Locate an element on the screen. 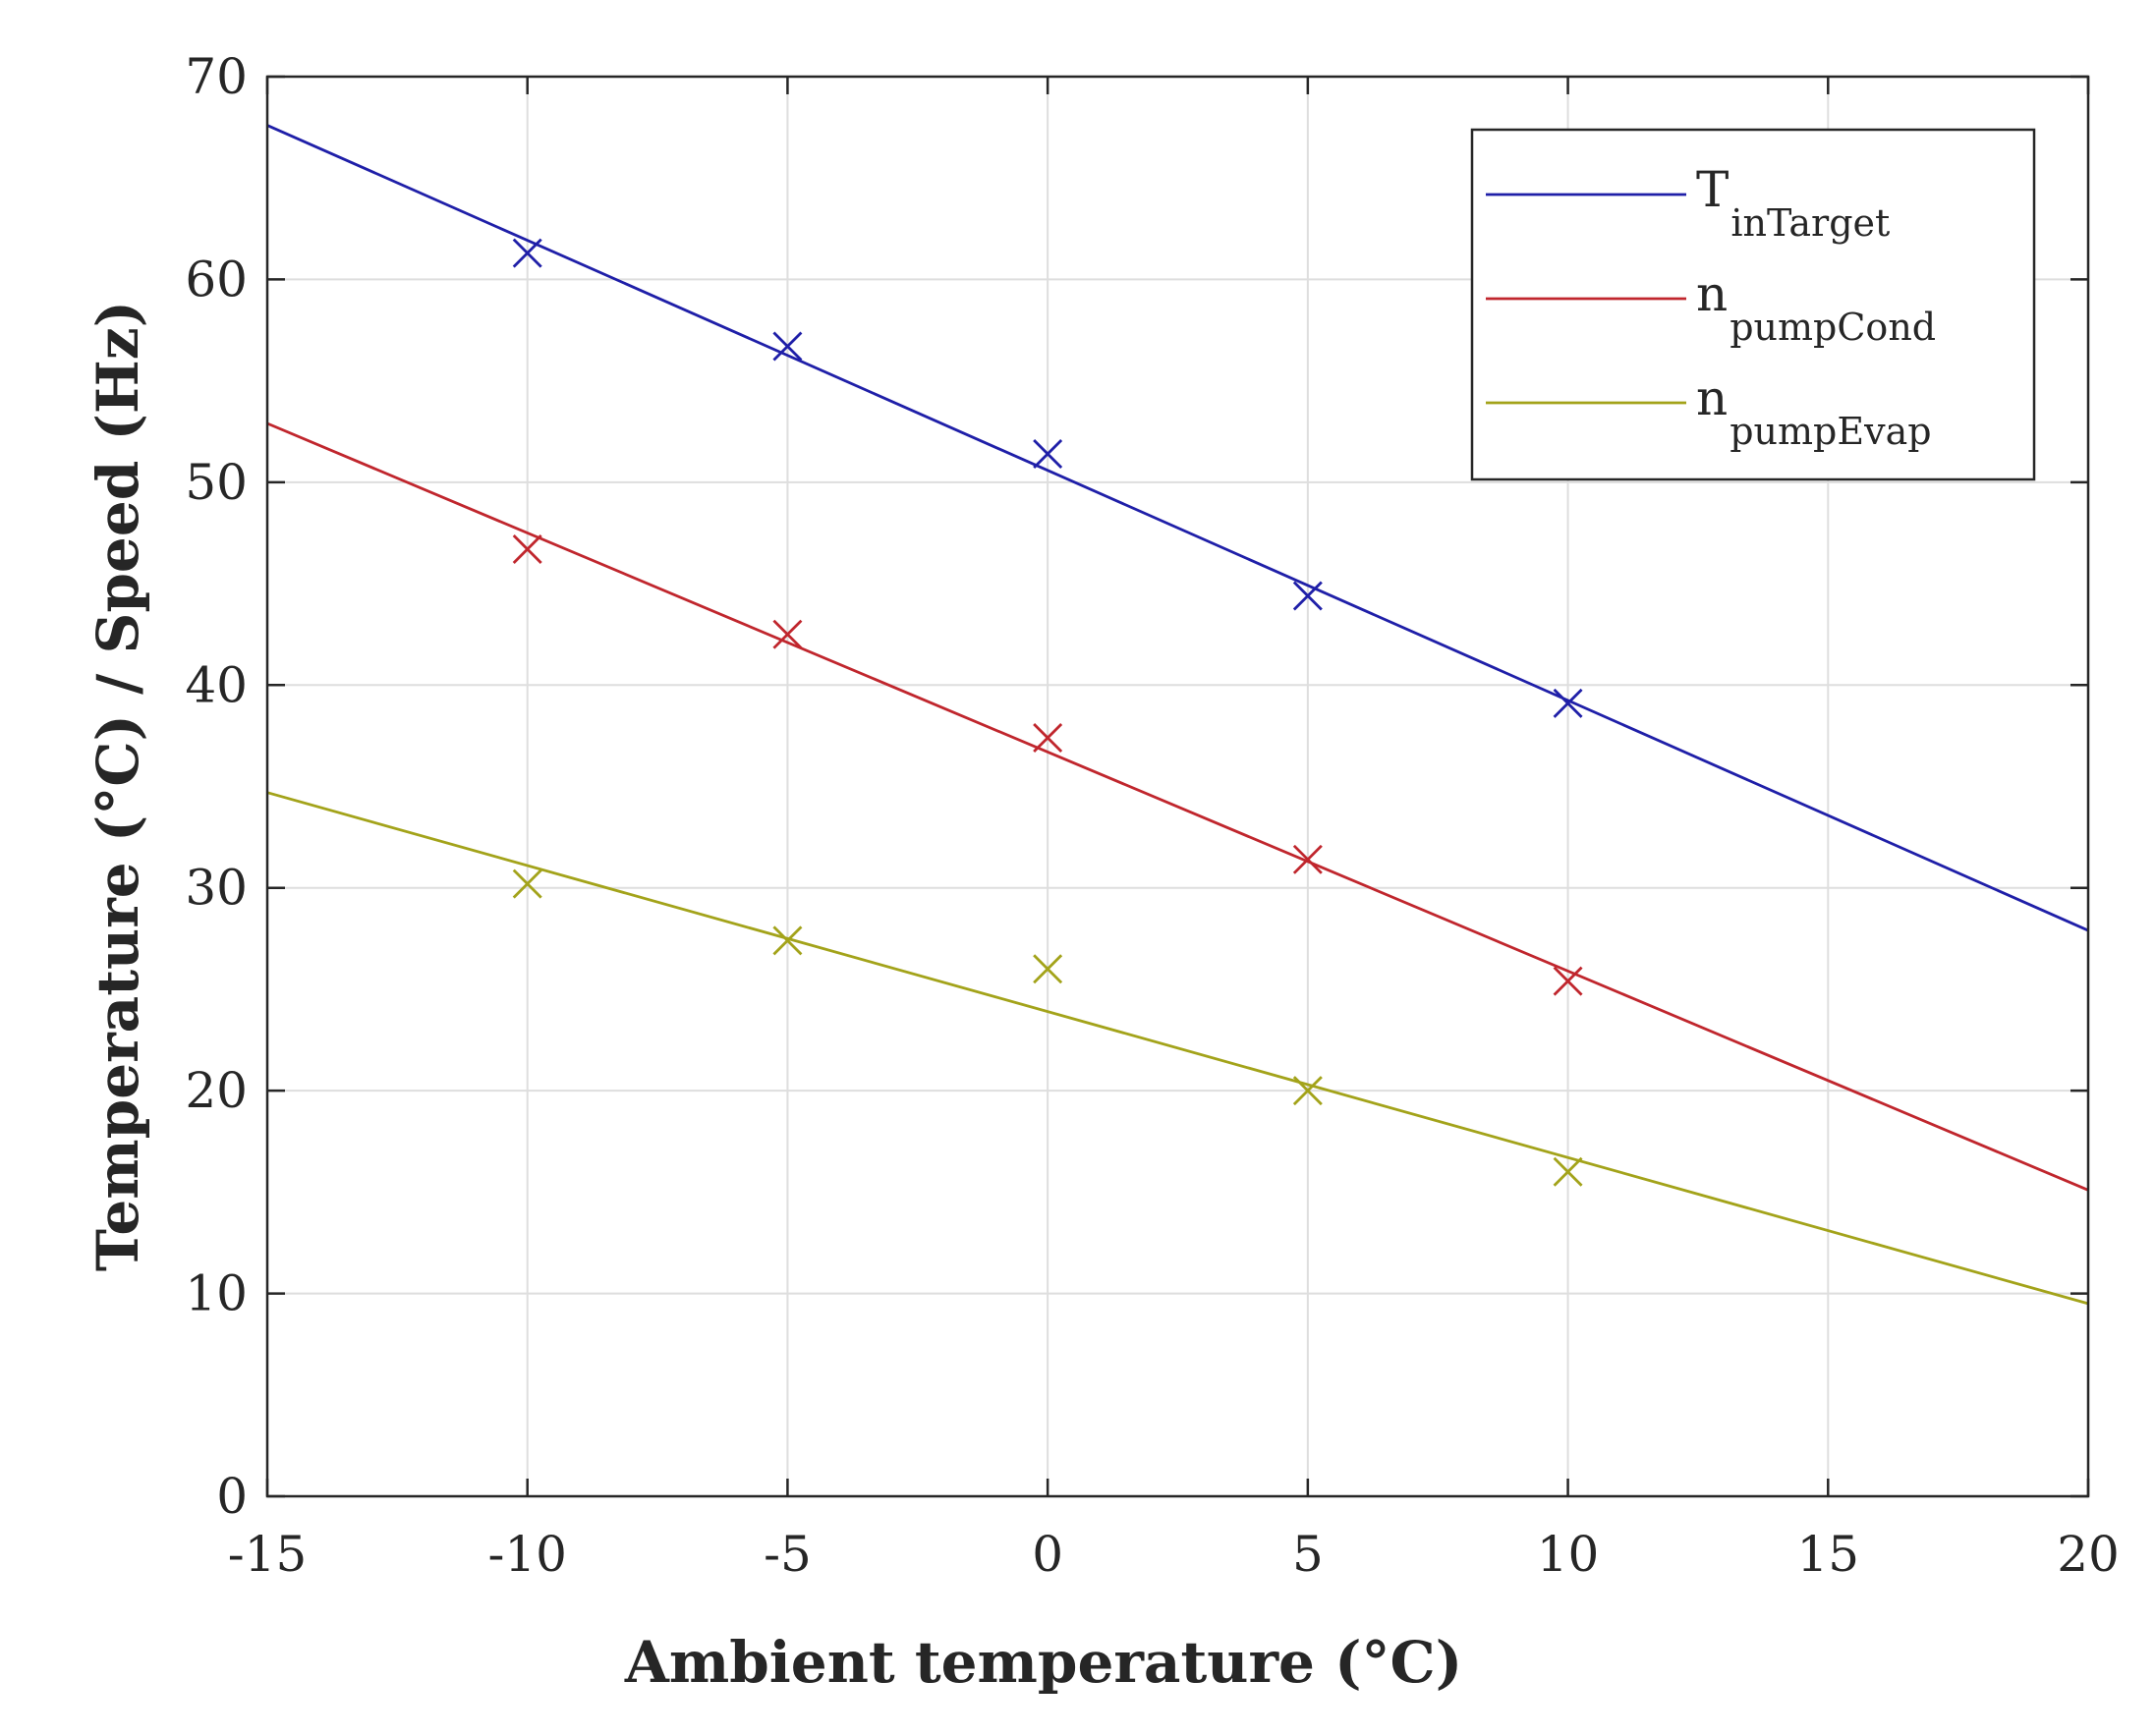 This screenshot has height=1736, width=2155. y-tick-label: 60 is located at coordinates (216, 279).